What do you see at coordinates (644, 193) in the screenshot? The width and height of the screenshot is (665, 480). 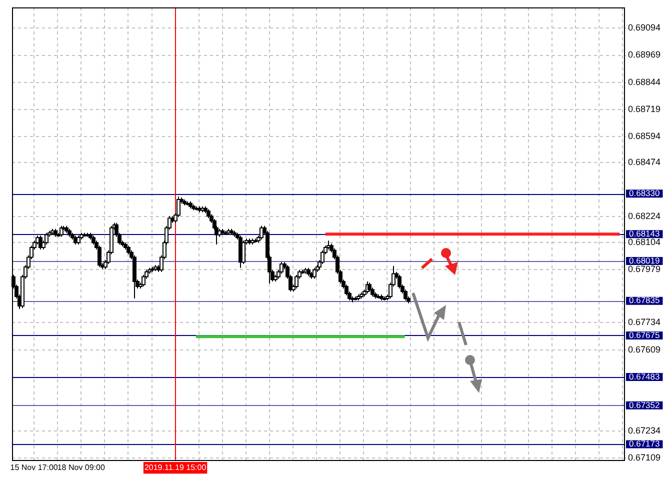 I see `ref-line-label: 0.68330` at bounding box center [644, 193].